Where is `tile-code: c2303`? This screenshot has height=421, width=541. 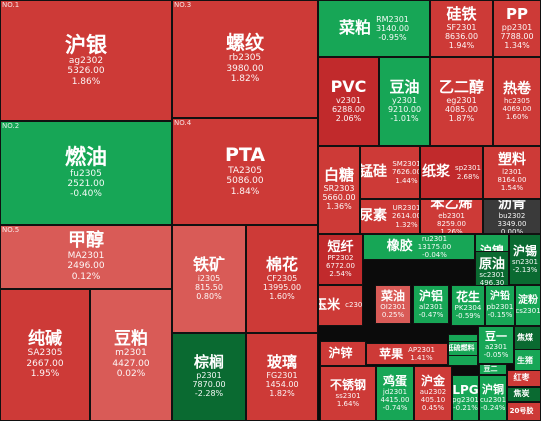
tile-code: c2303 is located at coordinates (354, 305).